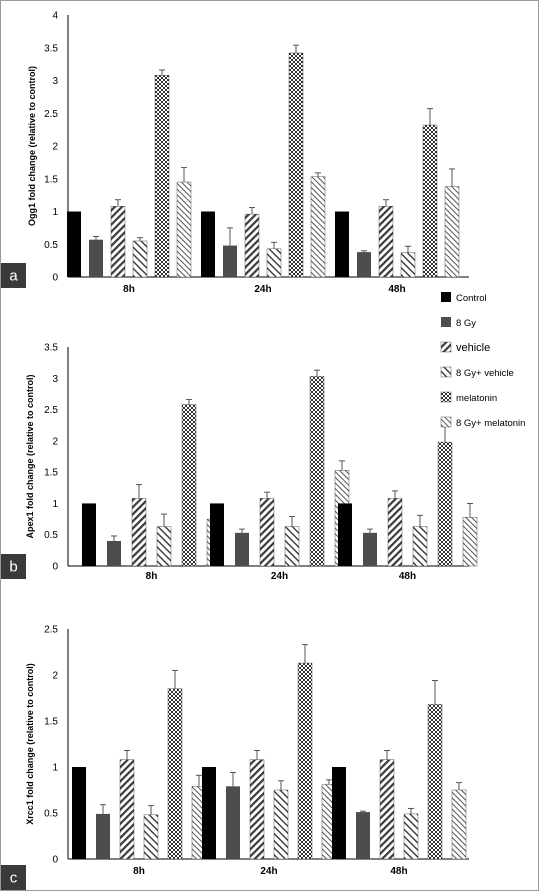 This screenshot has width=539, height=892. What do you see at coordinates (473, 348) in the screenshot?
I see `legend-label: vehicle` at bounding box center [473, 348].